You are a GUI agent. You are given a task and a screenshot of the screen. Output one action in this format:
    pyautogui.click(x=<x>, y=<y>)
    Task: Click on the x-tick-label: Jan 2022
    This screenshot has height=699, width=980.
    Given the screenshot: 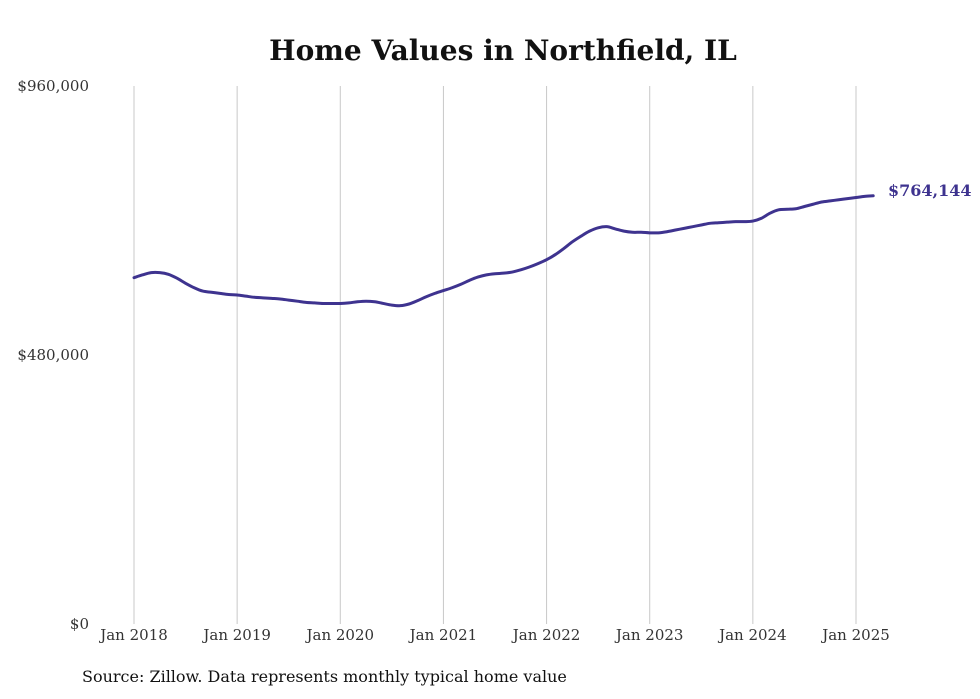 What is the action you would take?
    pyautogui.click(x=546, y=635)
    